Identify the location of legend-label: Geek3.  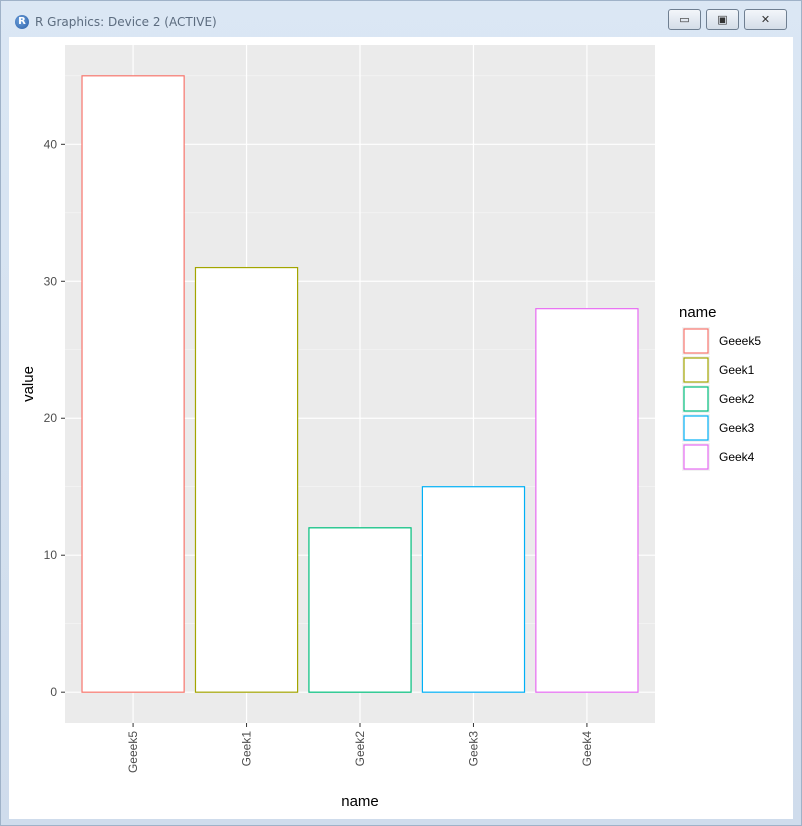
(737, 428).